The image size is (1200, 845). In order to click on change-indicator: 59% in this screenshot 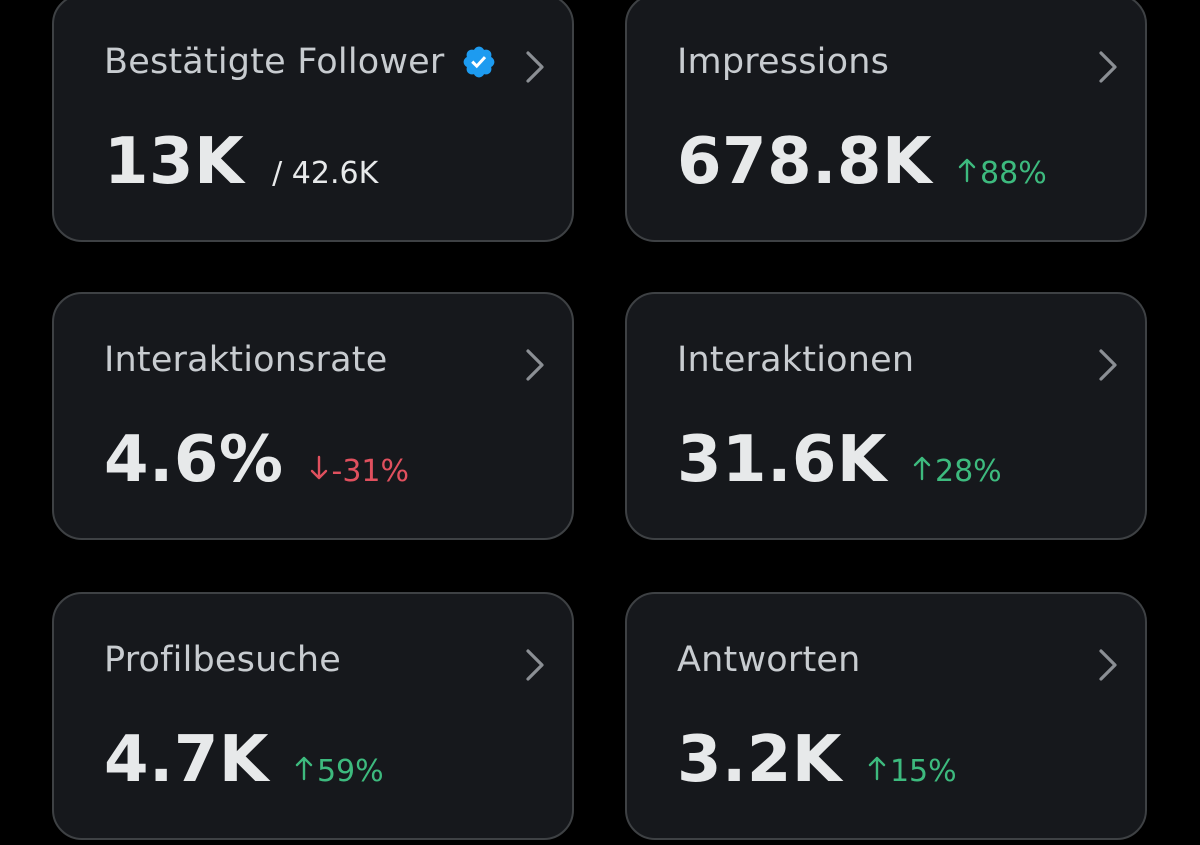, I will do `click(339, 771)`.